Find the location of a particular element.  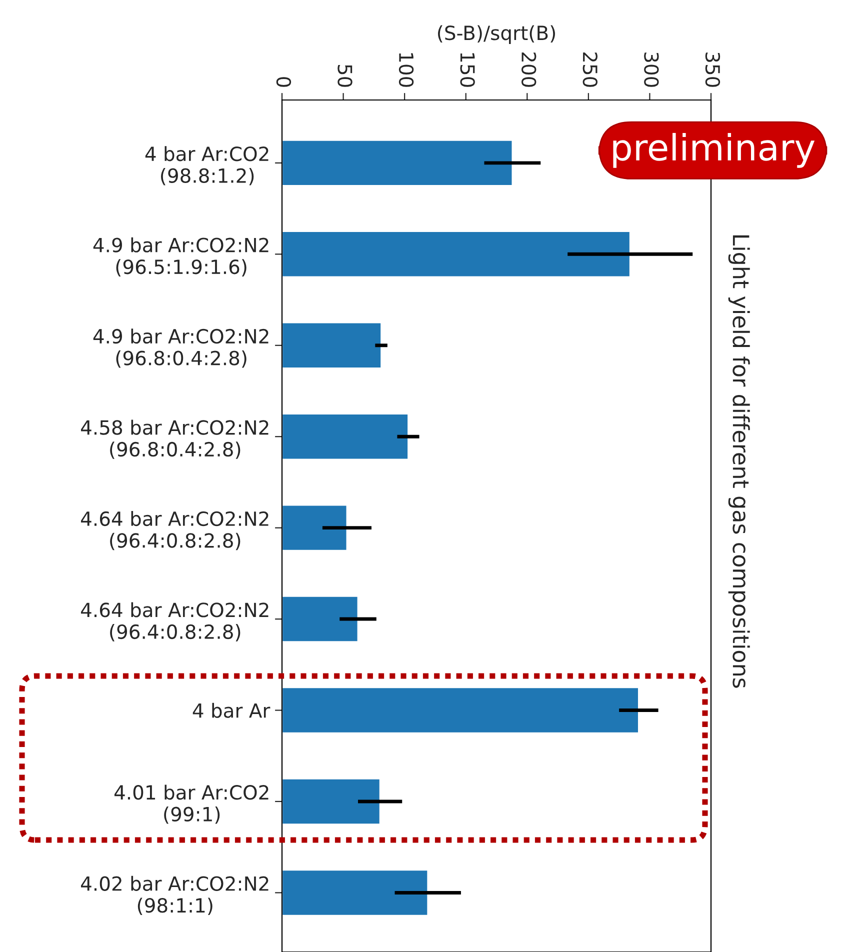

y-tick-label: 4.58 bar Ar:CO2:N2 (96.8:0.4:2.8) is located at coordinates (174, 439).